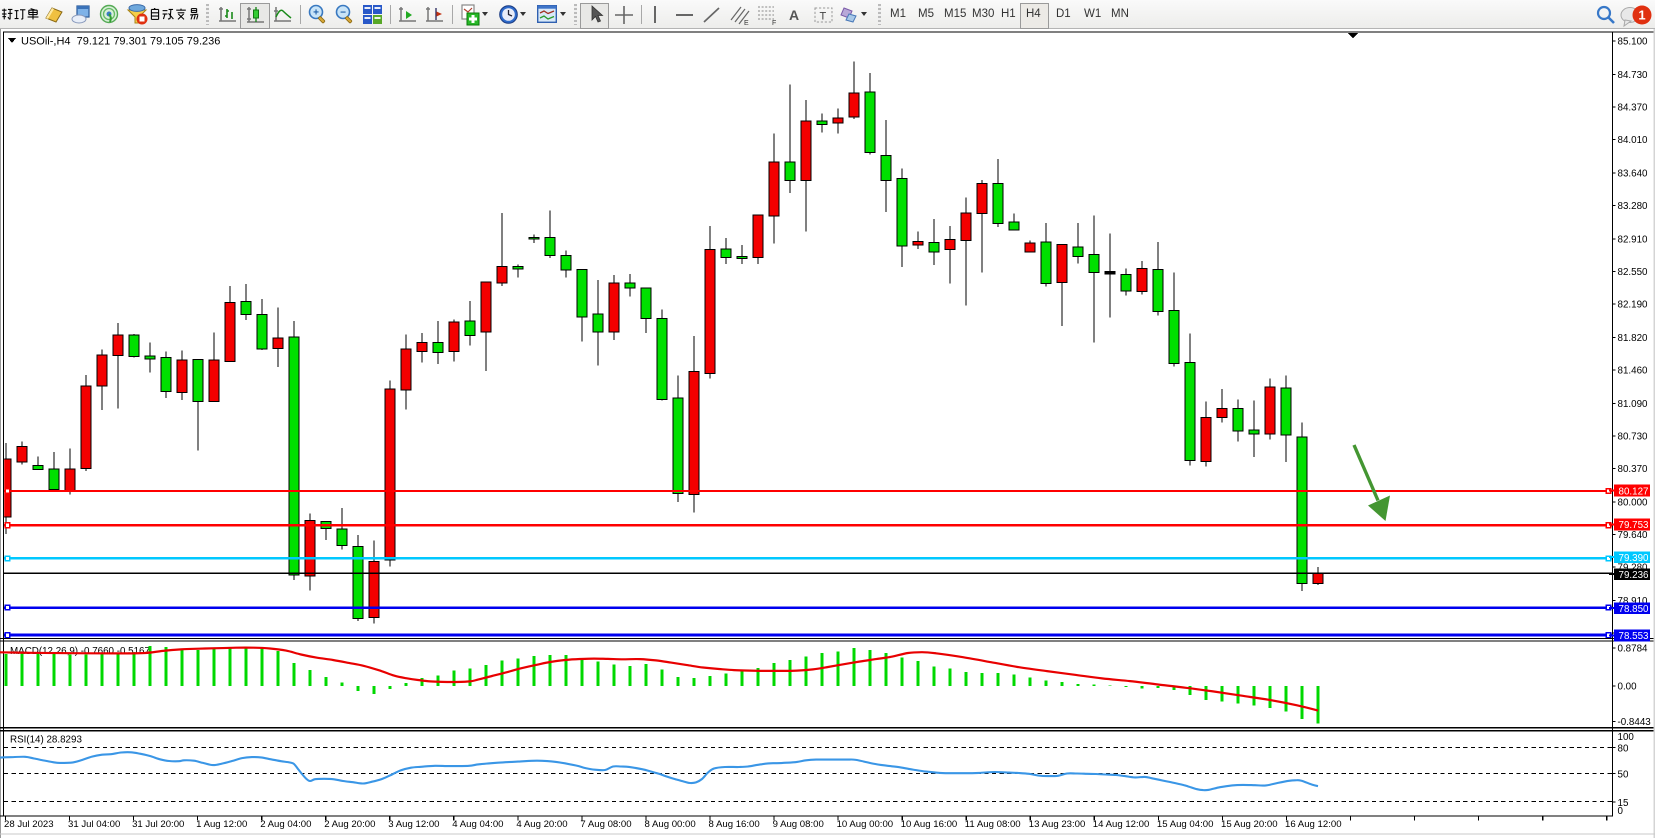 This screenshot has height=838, width=1655. Describe the element at coordinates (1121, 824) in the screenshot. I see `svg-text: 14 Aug 12:00` at that location.